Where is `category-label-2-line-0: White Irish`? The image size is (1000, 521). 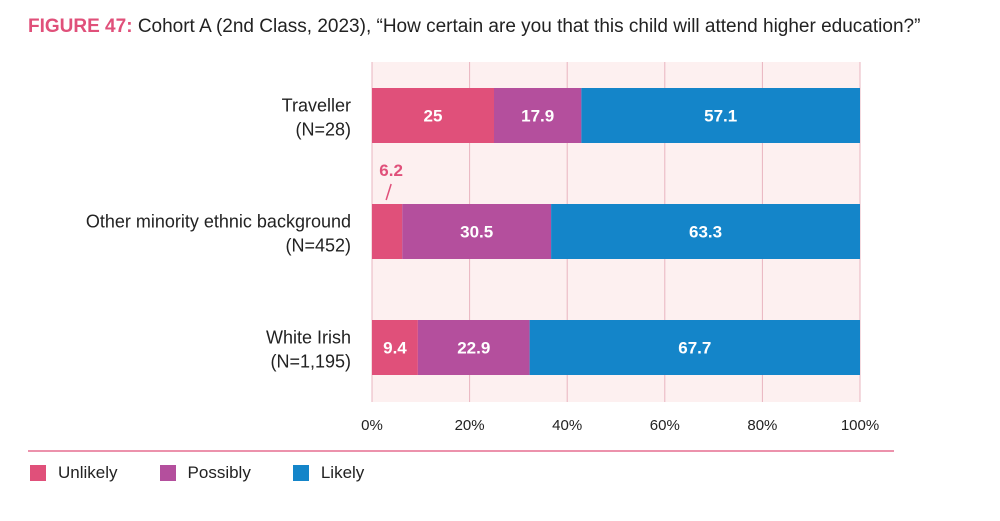
category-label-2-line-0: White Irish is located at coordinates (308, 338).